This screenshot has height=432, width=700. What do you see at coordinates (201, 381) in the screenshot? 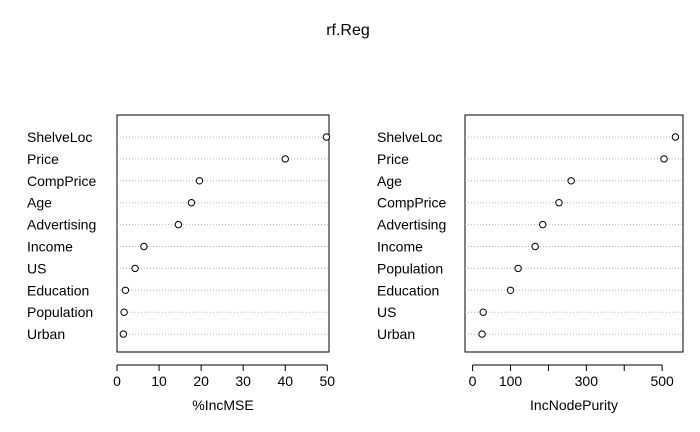
I see `x-tick-label: 20` at bounding box center [201, 381].